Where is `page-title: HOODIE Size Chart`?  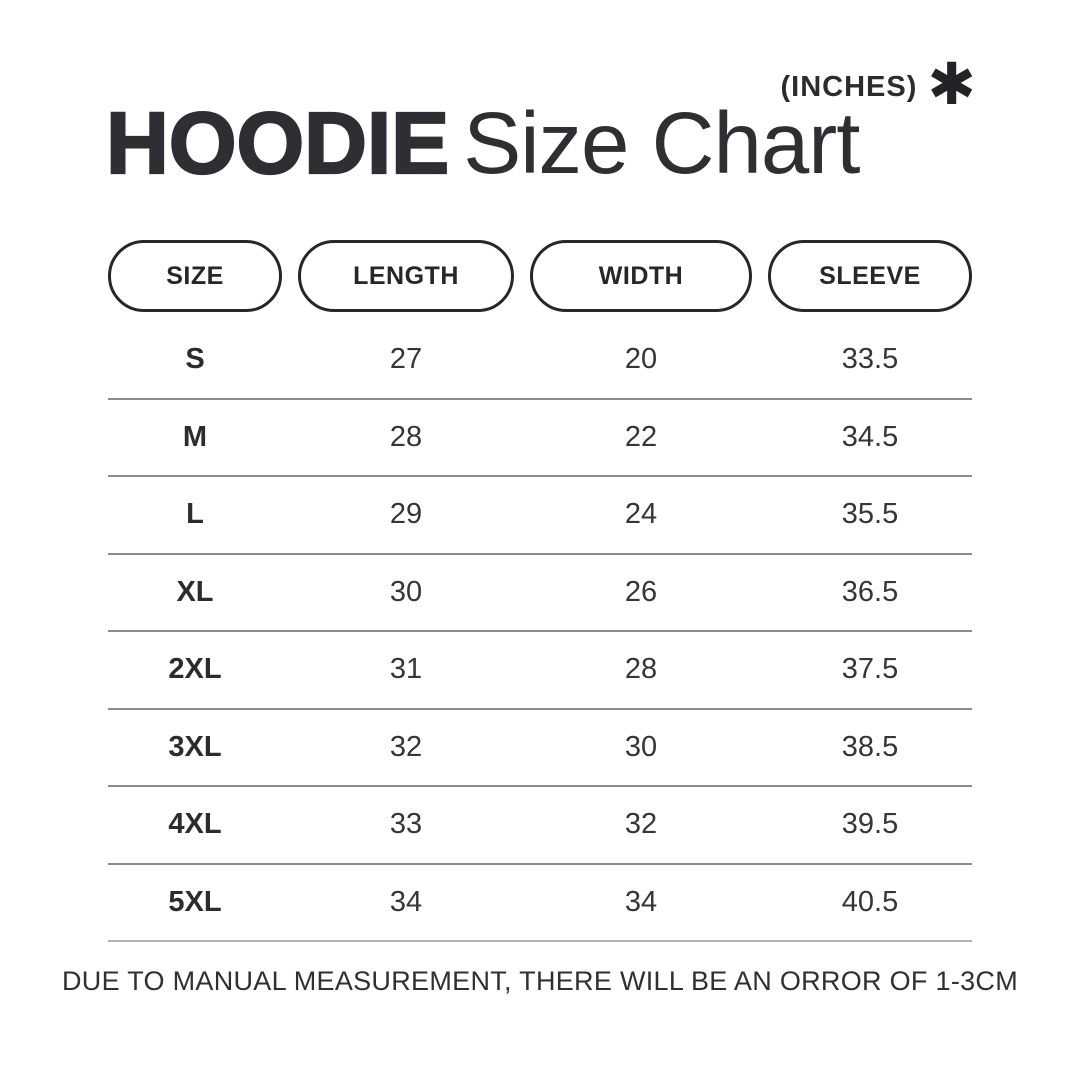
page-title: HOODIE Size Chart is located at coordinates (483, 143).